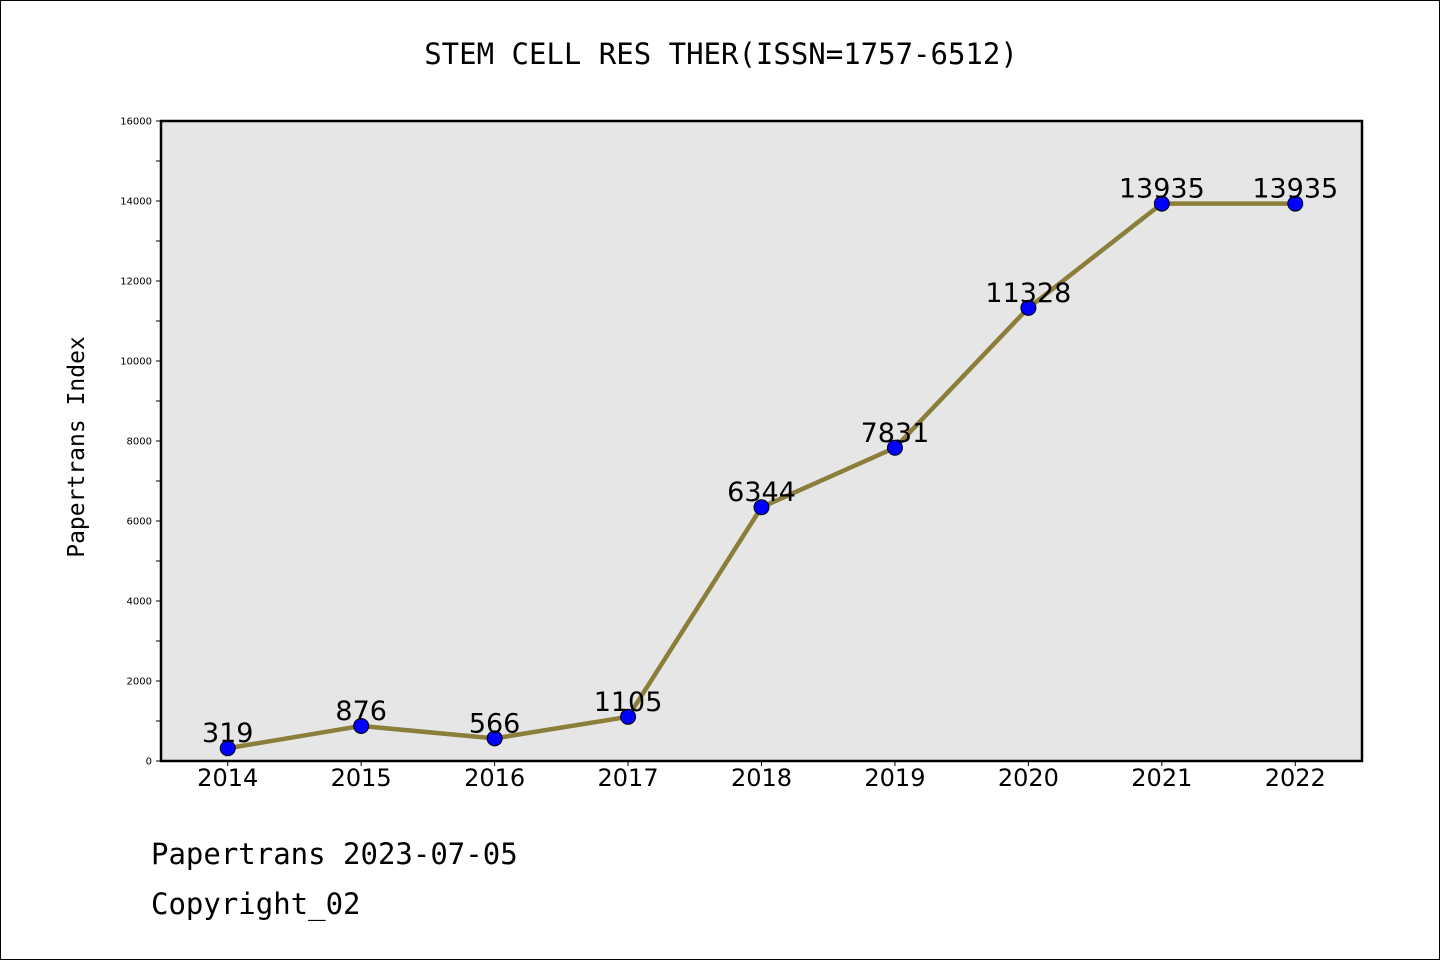  Describe the element at coordinates (894, 778) in the screenshot. I see `x-tick-label: 2019` at that location.